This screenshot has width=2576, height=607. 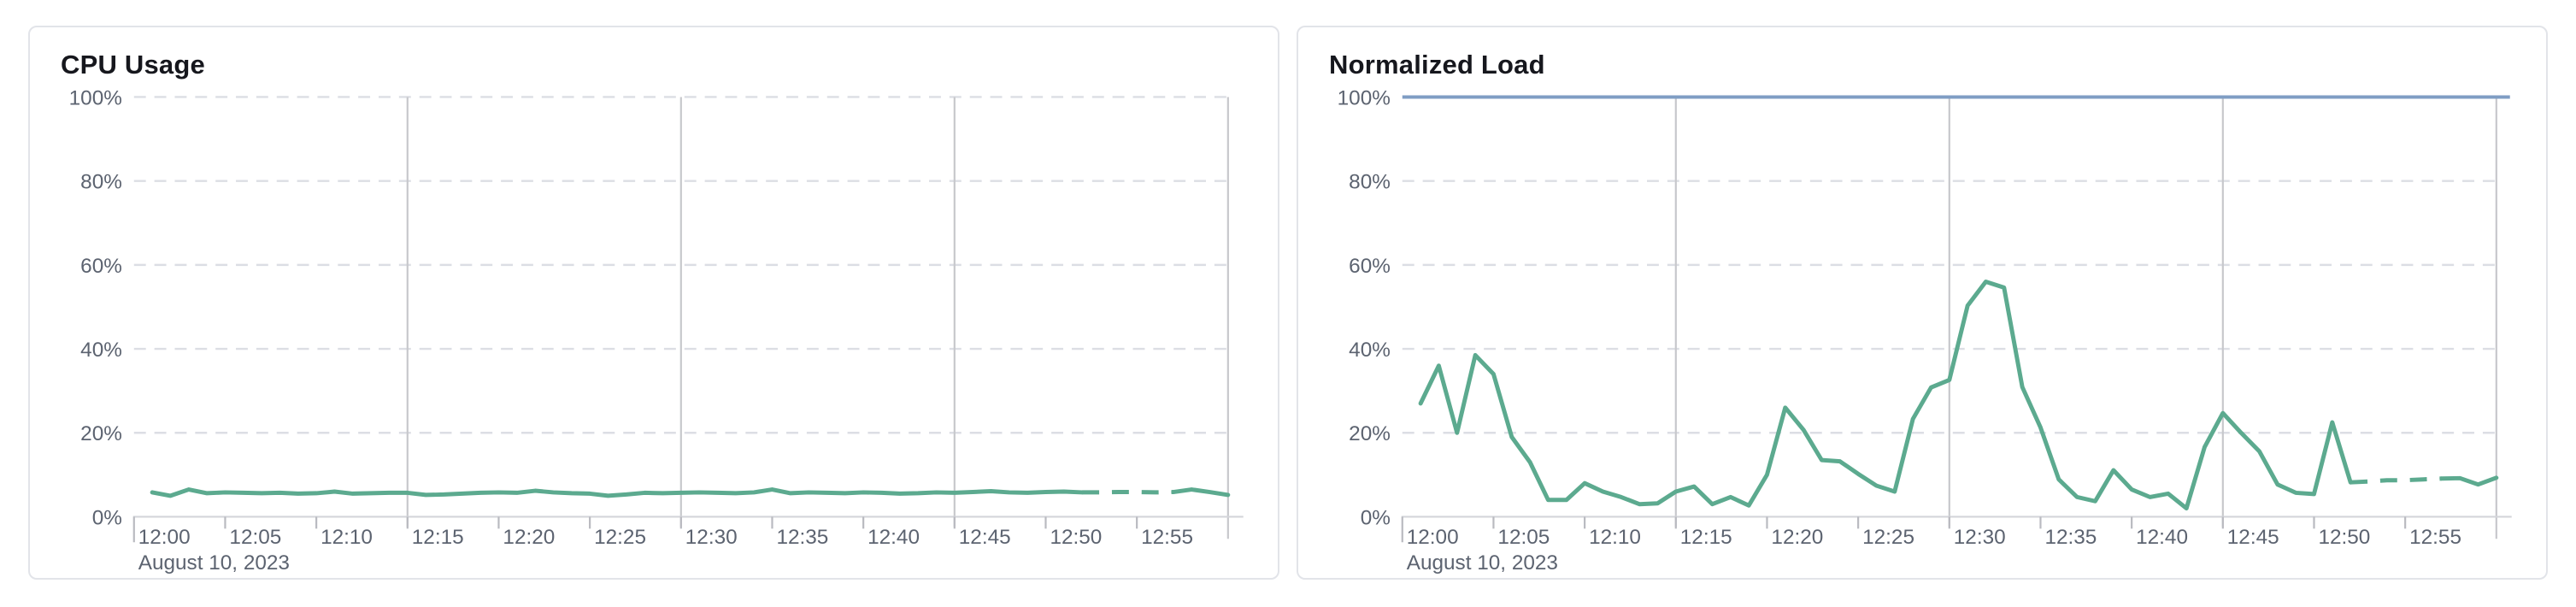 I want to click on series-line-normalized-load-dashed, so click(x=2396, y=480).